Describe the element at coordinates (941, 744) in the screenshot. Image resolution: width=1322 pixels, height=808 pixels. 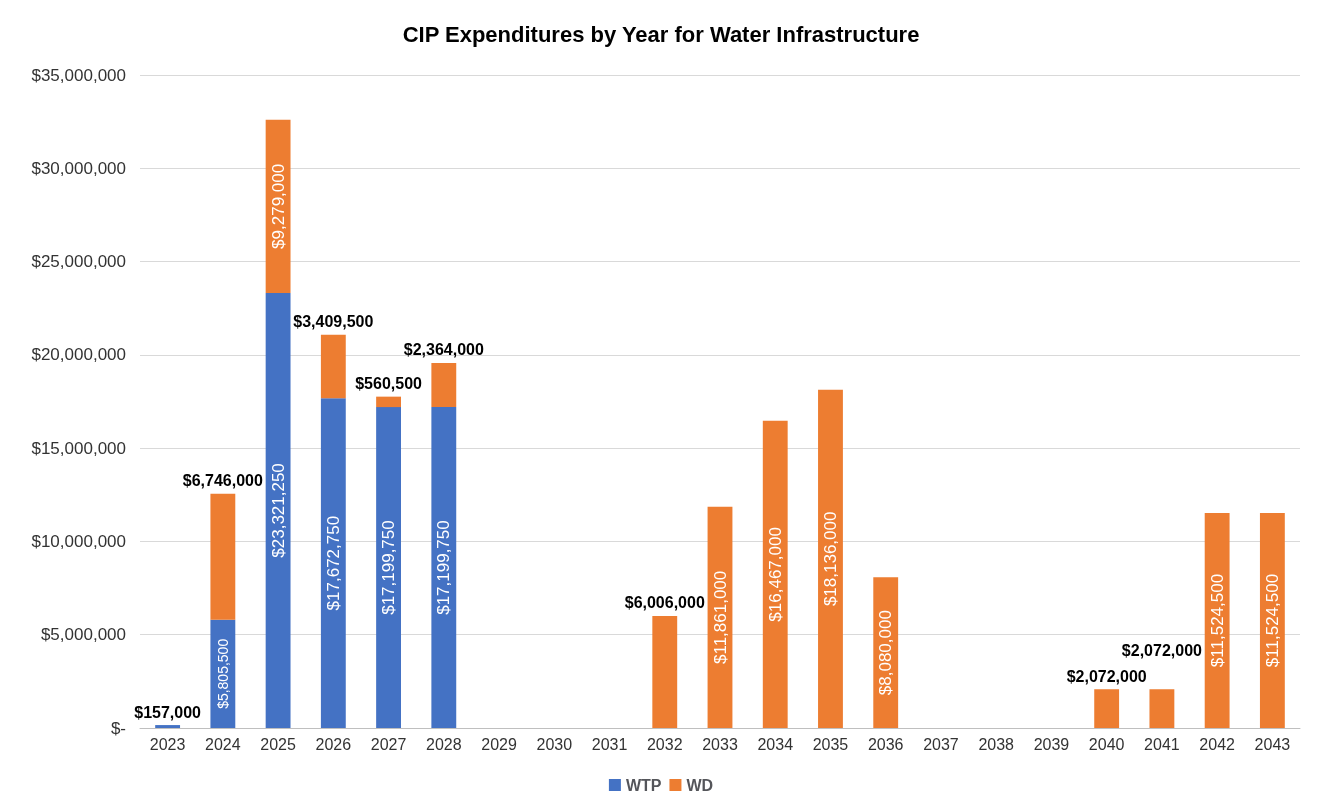
I see `x-tick-label: 2037` at that location.